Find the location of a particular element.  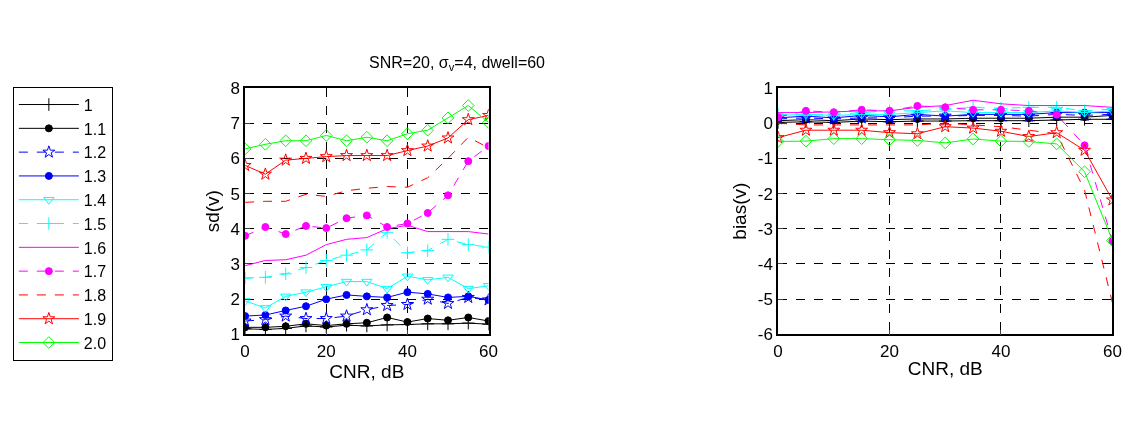

legend-label: 1.9 is located at coordinates (95, 319).